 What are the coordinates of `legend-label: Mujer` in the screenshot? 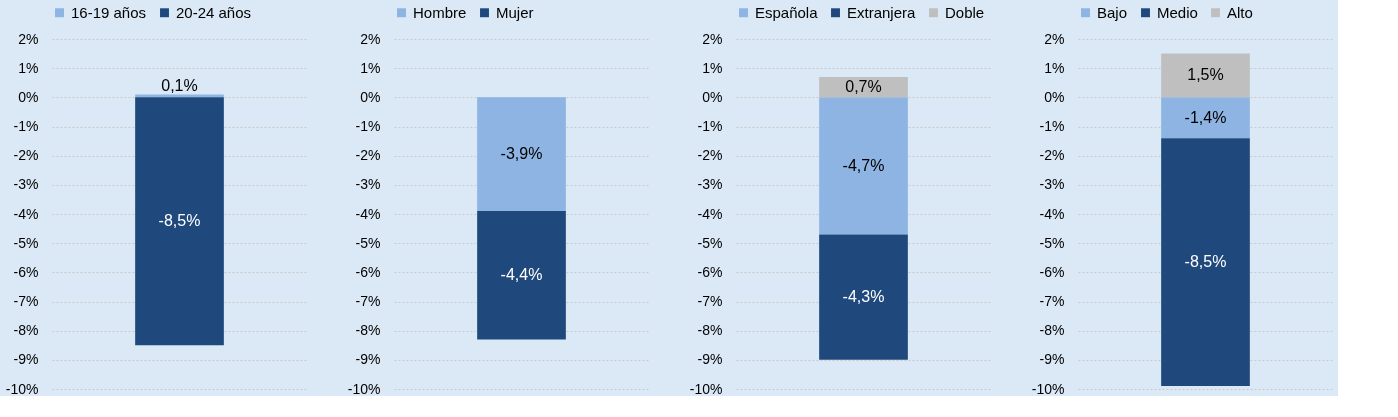 It's located at (515, 12).